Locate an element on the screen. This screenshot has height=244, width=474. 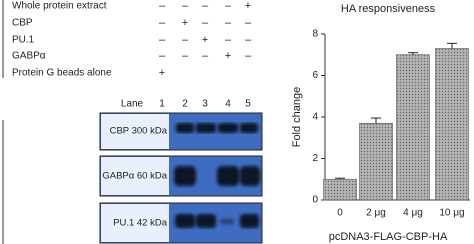
row-label: Whole protein extract is located at coordinates (59, 6).